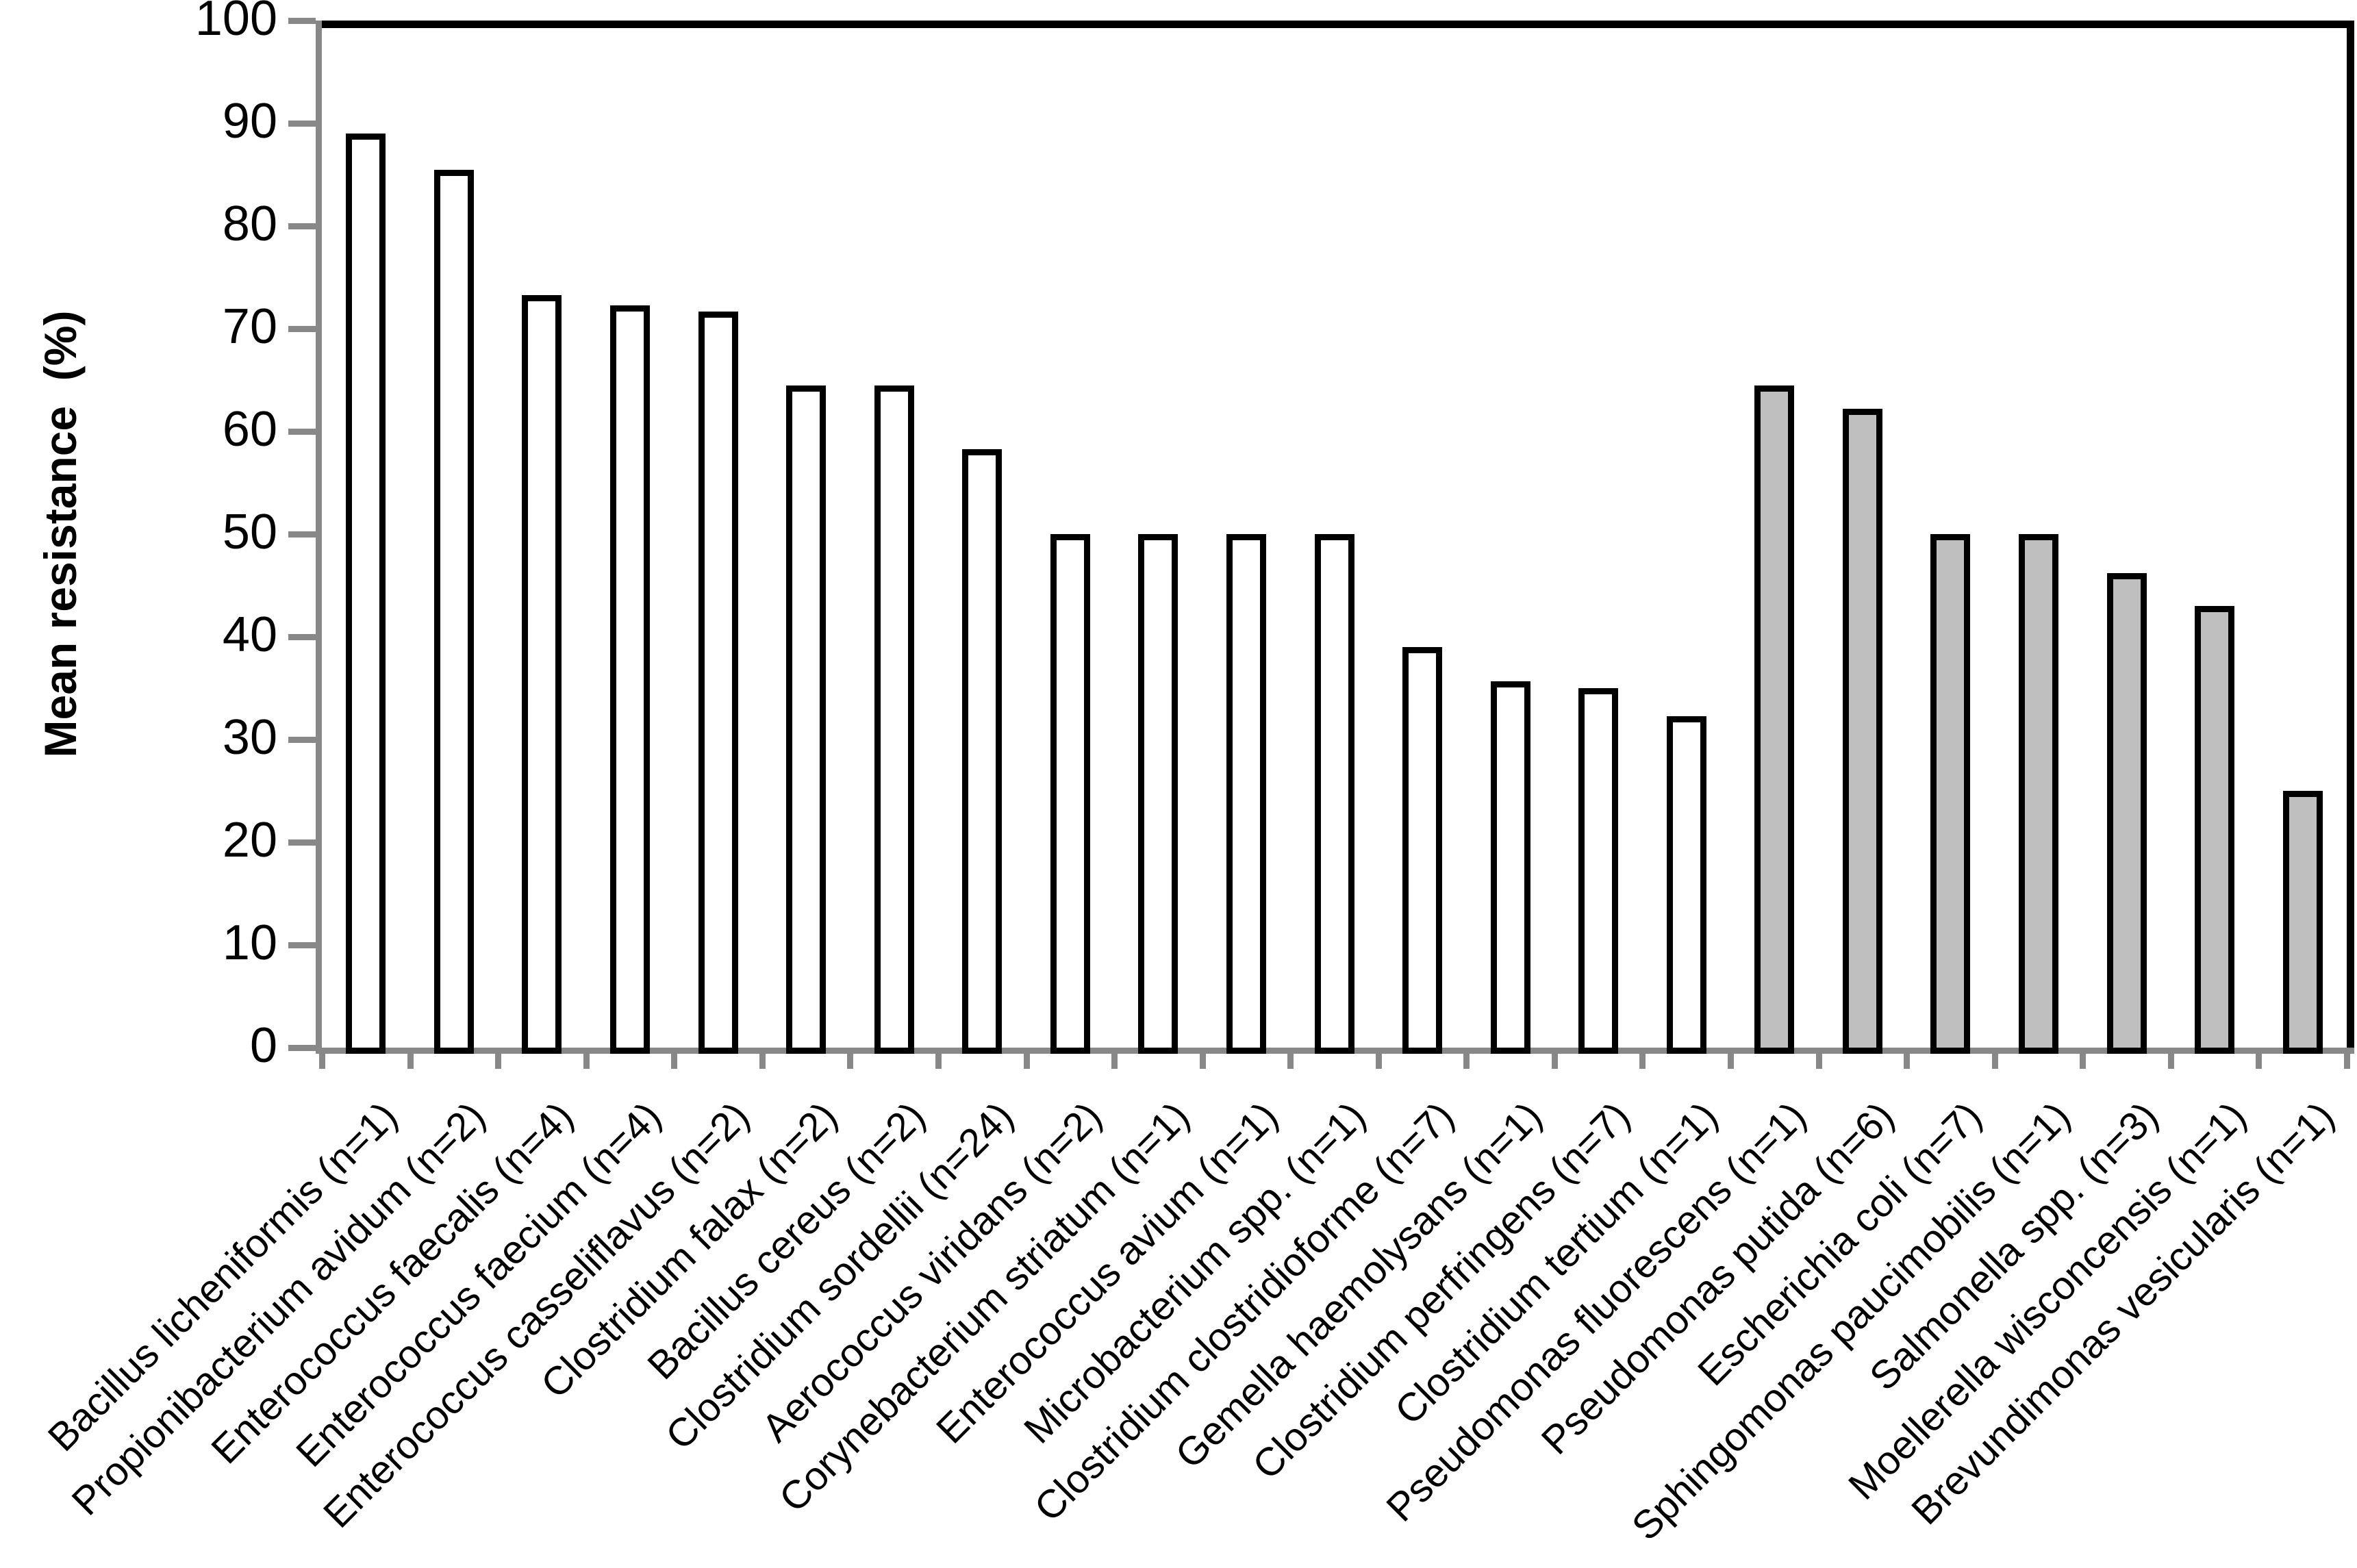  Describe the element at coordinates (236, 24) in the screenshot. I see `y-tick-label: 100` at that location.